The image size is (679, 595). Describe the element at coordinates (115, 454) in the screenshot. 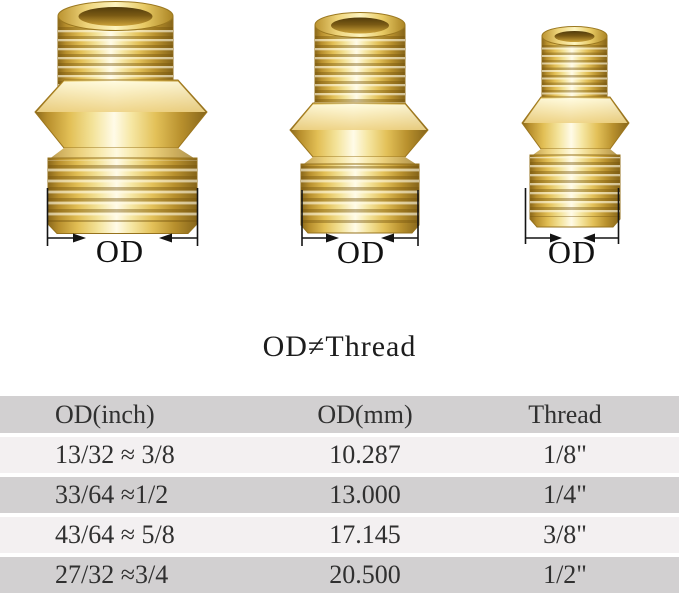

I see `cell-od-inch: 13/32 ≈ 3/8` at that location.